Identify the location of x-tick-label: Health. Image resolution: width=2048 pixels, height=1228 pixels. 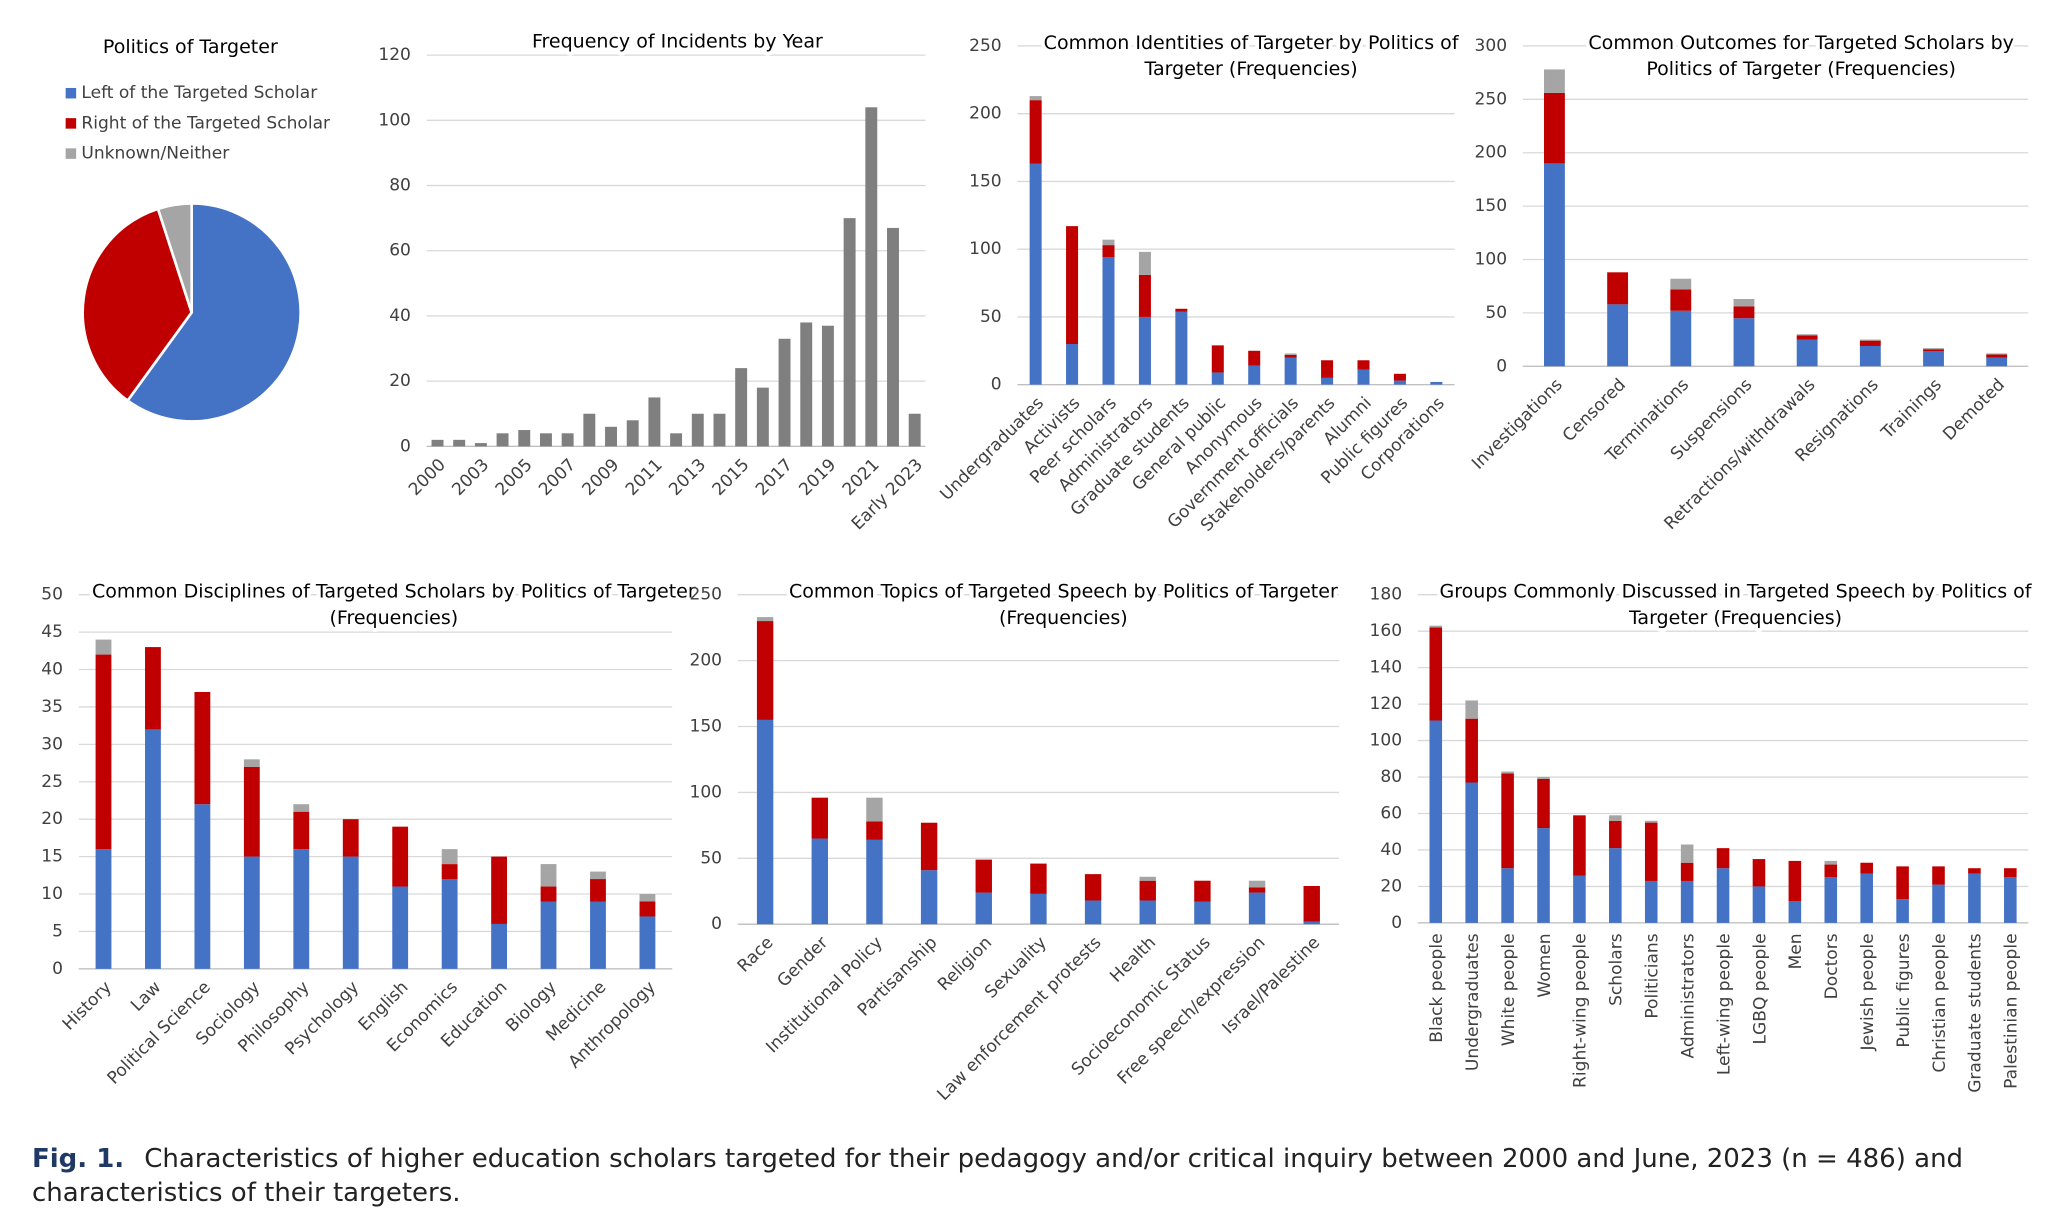
(1133, 960).